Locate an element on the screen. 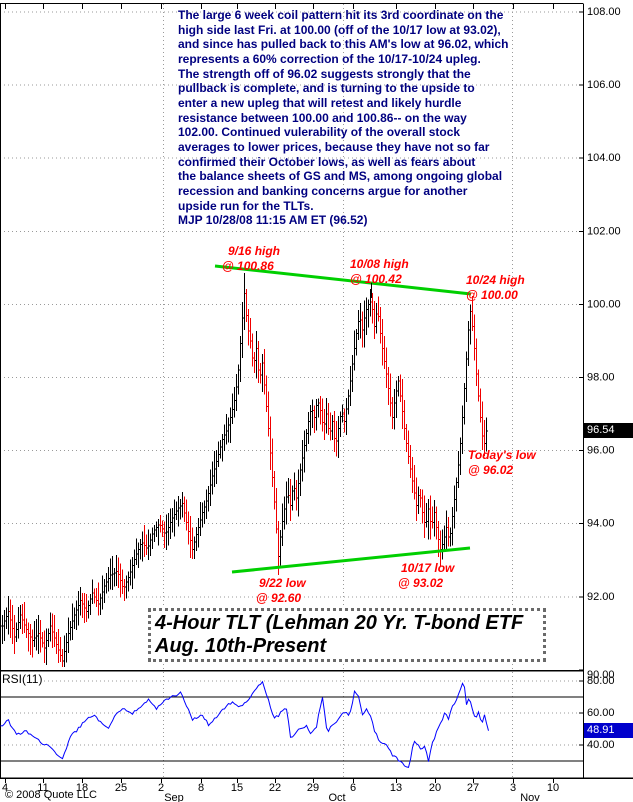 The width and height of the screenshot is (633, 802). date-tick-label: 4 is located at coordinates (5, 788).